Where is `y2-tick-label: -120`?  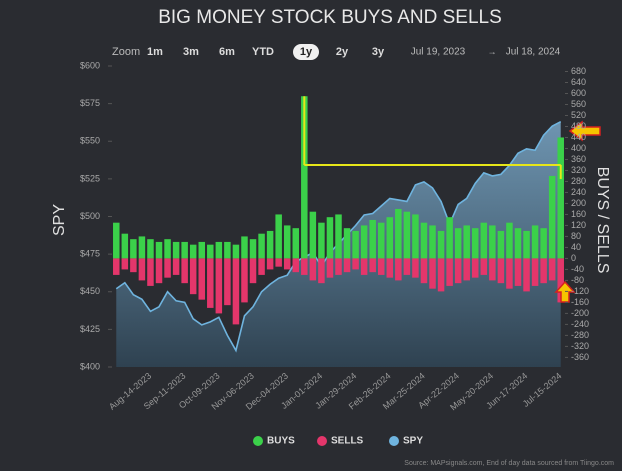
y2-tick-label: -120 is located at coordinates (580, 291).